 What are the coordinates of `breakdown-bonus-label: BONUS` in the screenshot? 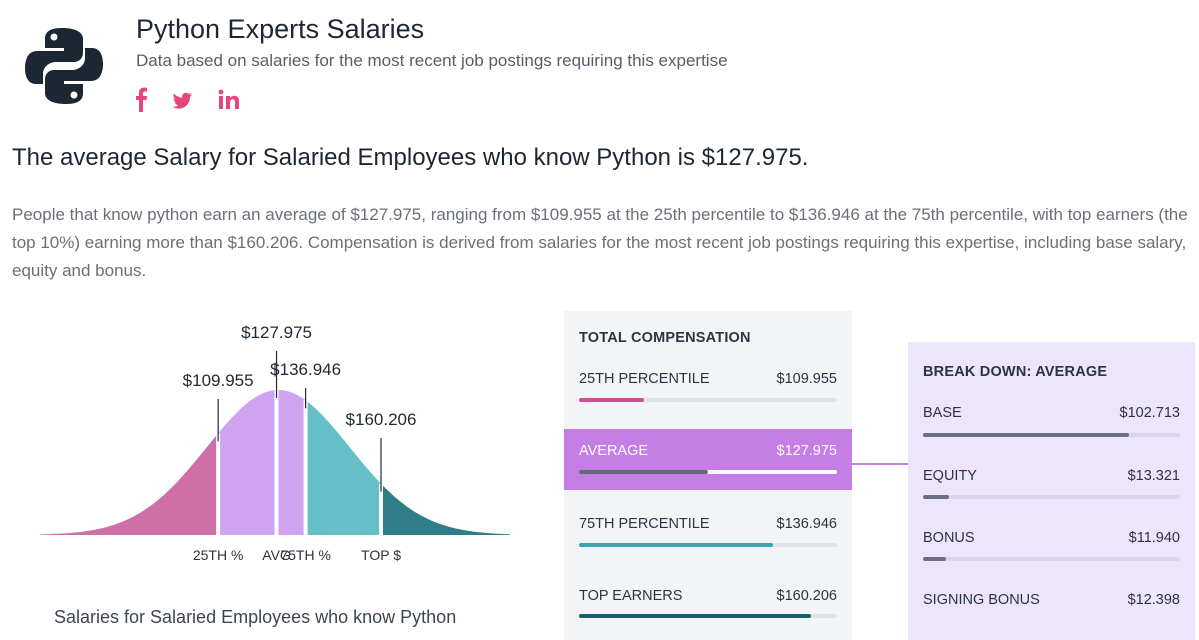 It's located at (949, 538).